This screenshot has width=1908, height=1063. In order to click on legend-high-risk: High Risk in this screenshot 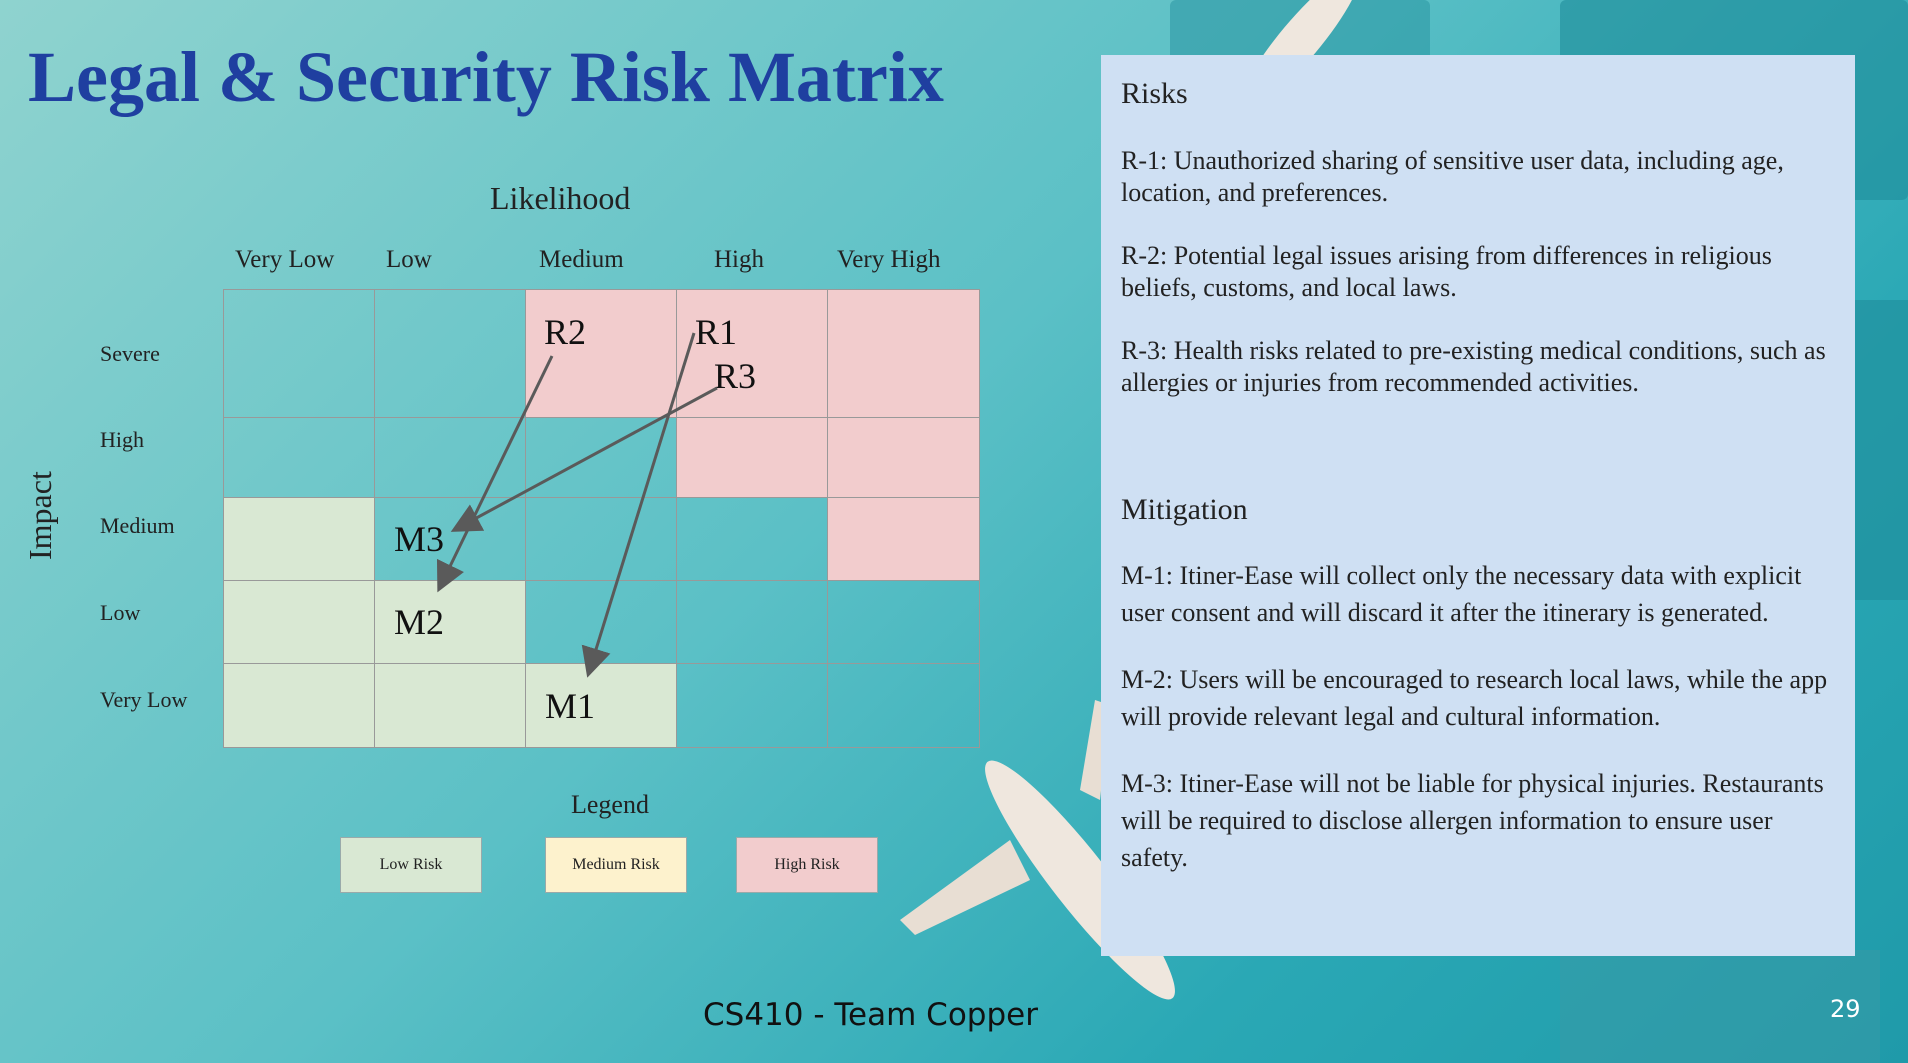, I will do `click(807, 865)`.